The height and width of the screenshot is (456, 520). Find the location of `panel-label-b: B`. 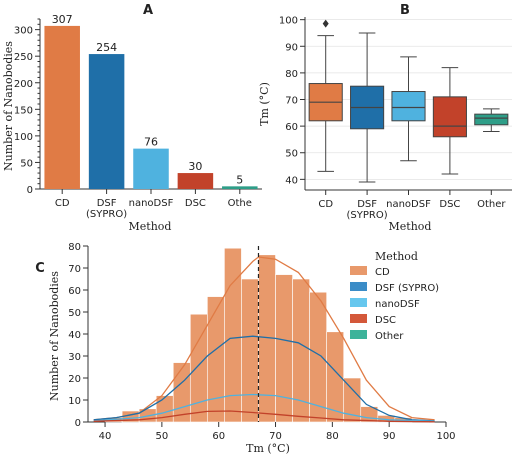

panel-label-b: B is located at coordinates (405, 10).